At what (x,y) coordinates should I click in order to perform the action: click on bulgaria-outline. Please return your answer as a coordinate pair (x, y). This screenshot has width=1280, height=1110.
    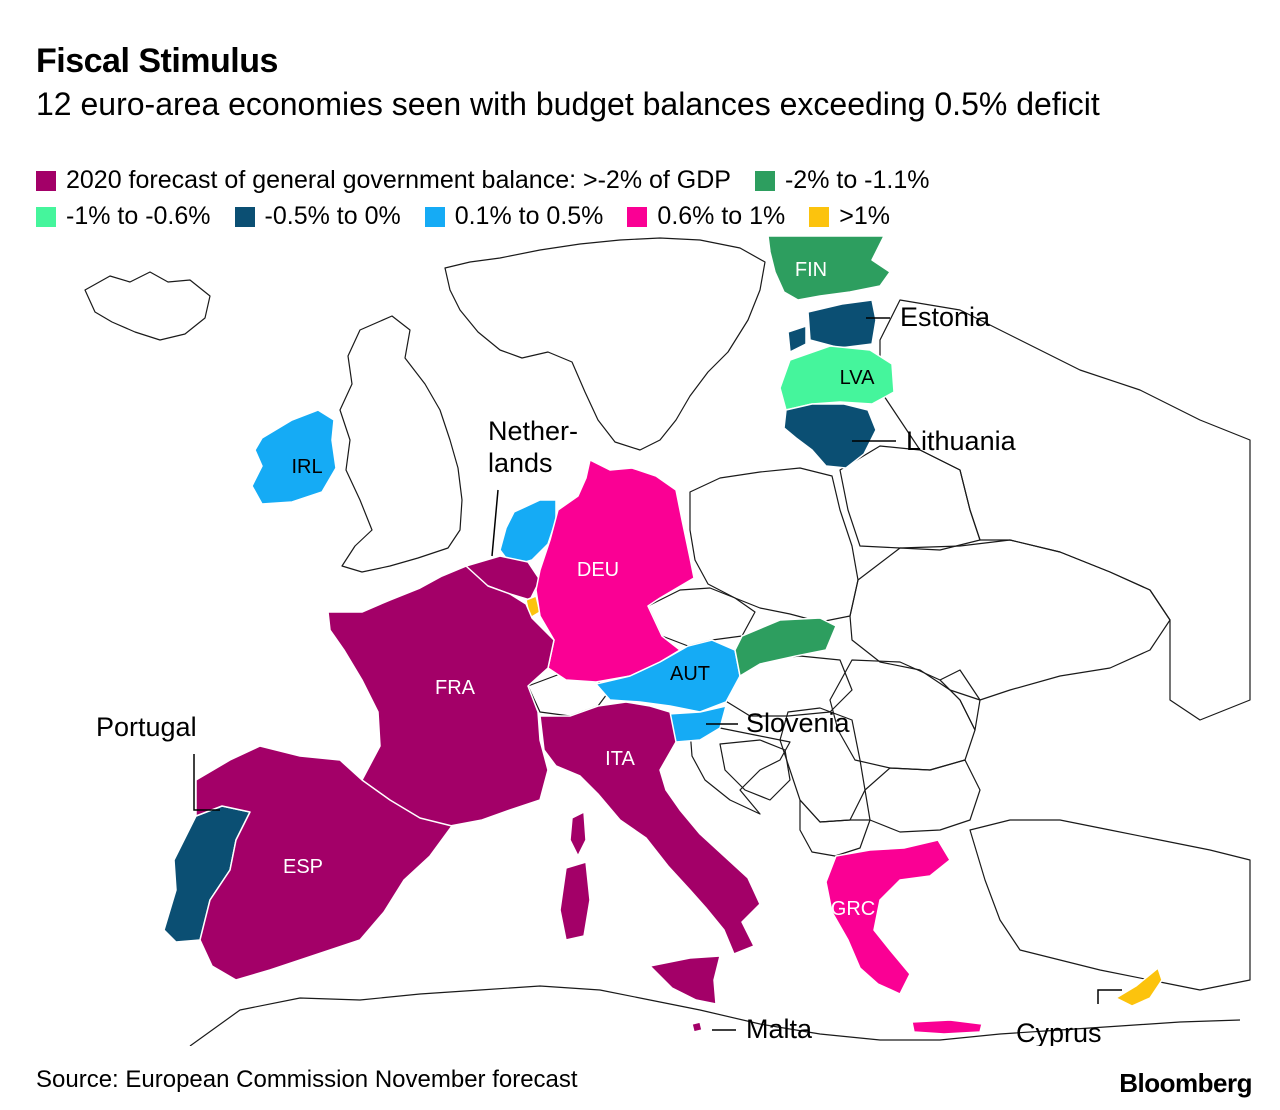
    Looking at the image, I should click on (922, 796).